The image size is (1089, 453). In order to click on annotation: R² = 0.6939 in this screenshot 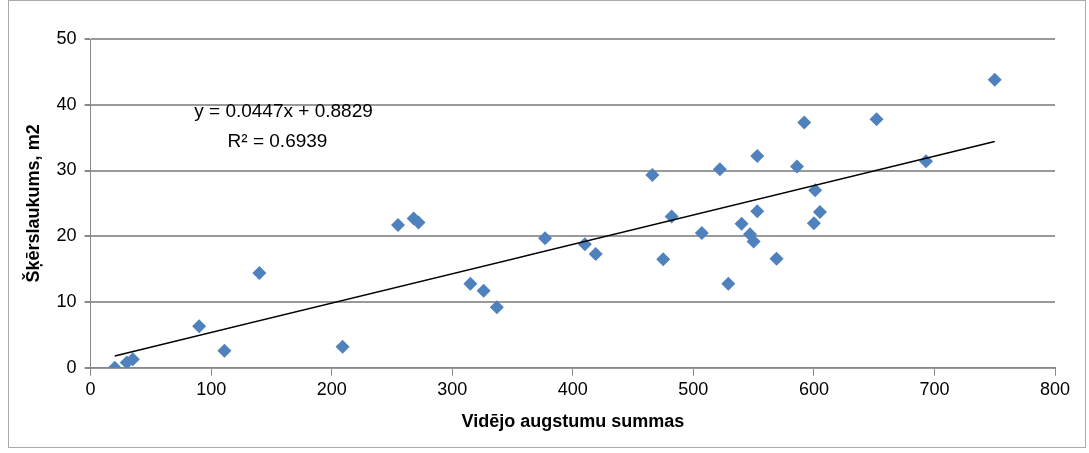, I will do `click(277, 140)`.